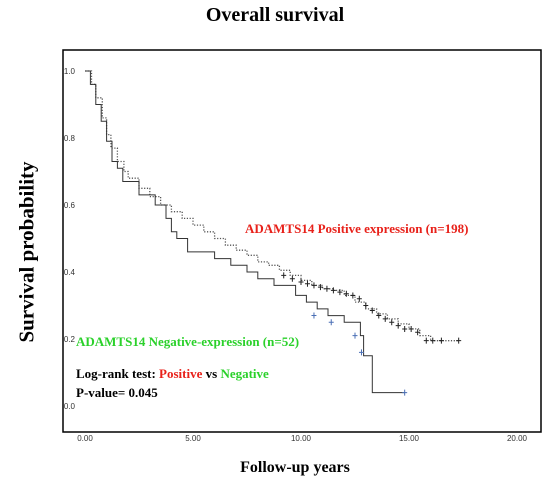  I want to click on x-tick-label: 20.00, so click(517, 438).